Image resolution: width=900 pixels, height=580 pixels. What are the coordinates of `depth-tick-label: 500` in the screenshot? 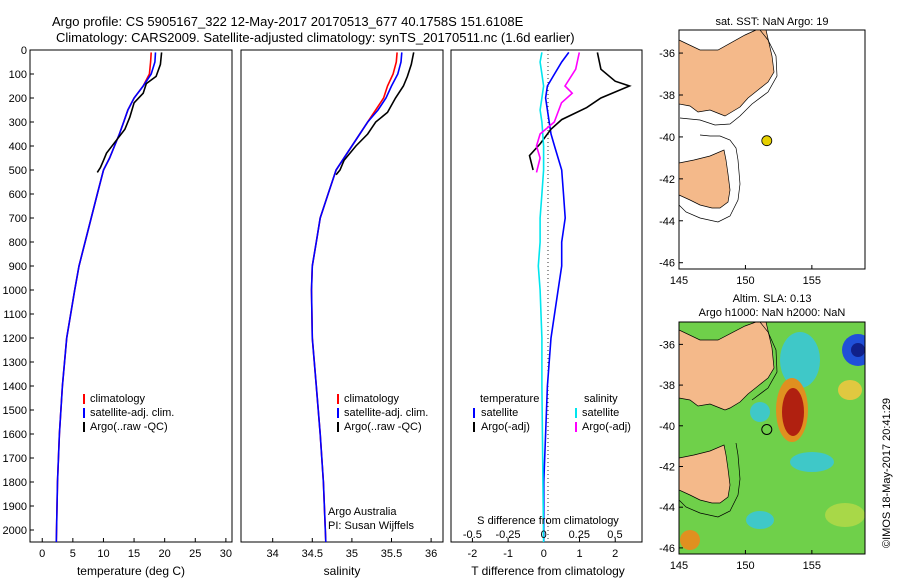 It's located at (18, 171).